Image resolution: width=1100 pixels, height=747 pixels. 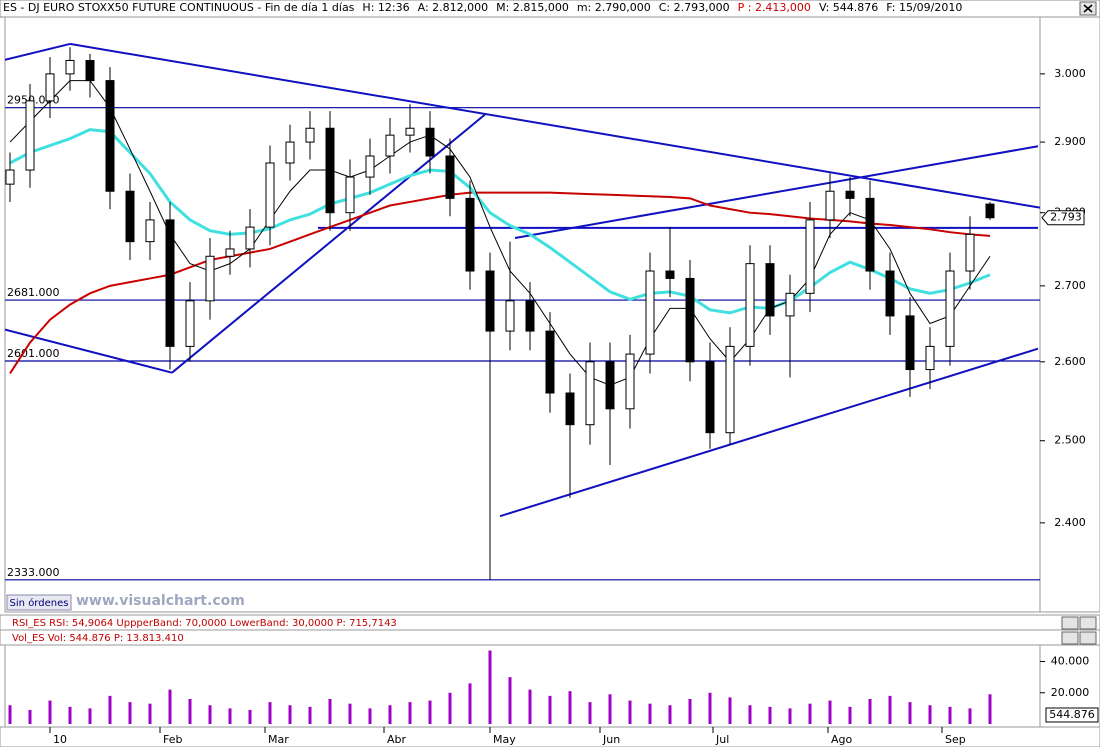 What do you see at coordinates (98, 638) in the screenshot?
I see `vol-info: Vol_ES Vol: 544.876 P: 13.813.410` at bounding box center [98, 638].